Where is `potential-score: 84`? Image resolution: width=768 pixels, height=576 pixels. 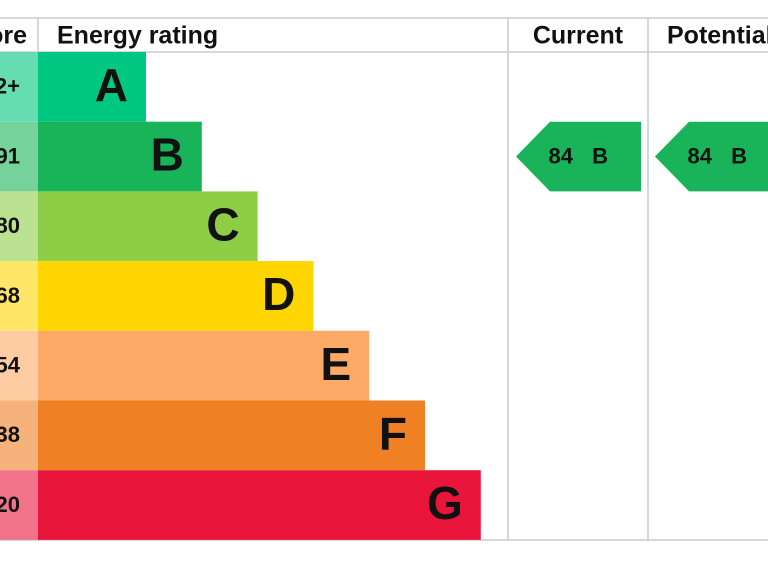 potential-score: 84 is located at coordinates (700, 155).